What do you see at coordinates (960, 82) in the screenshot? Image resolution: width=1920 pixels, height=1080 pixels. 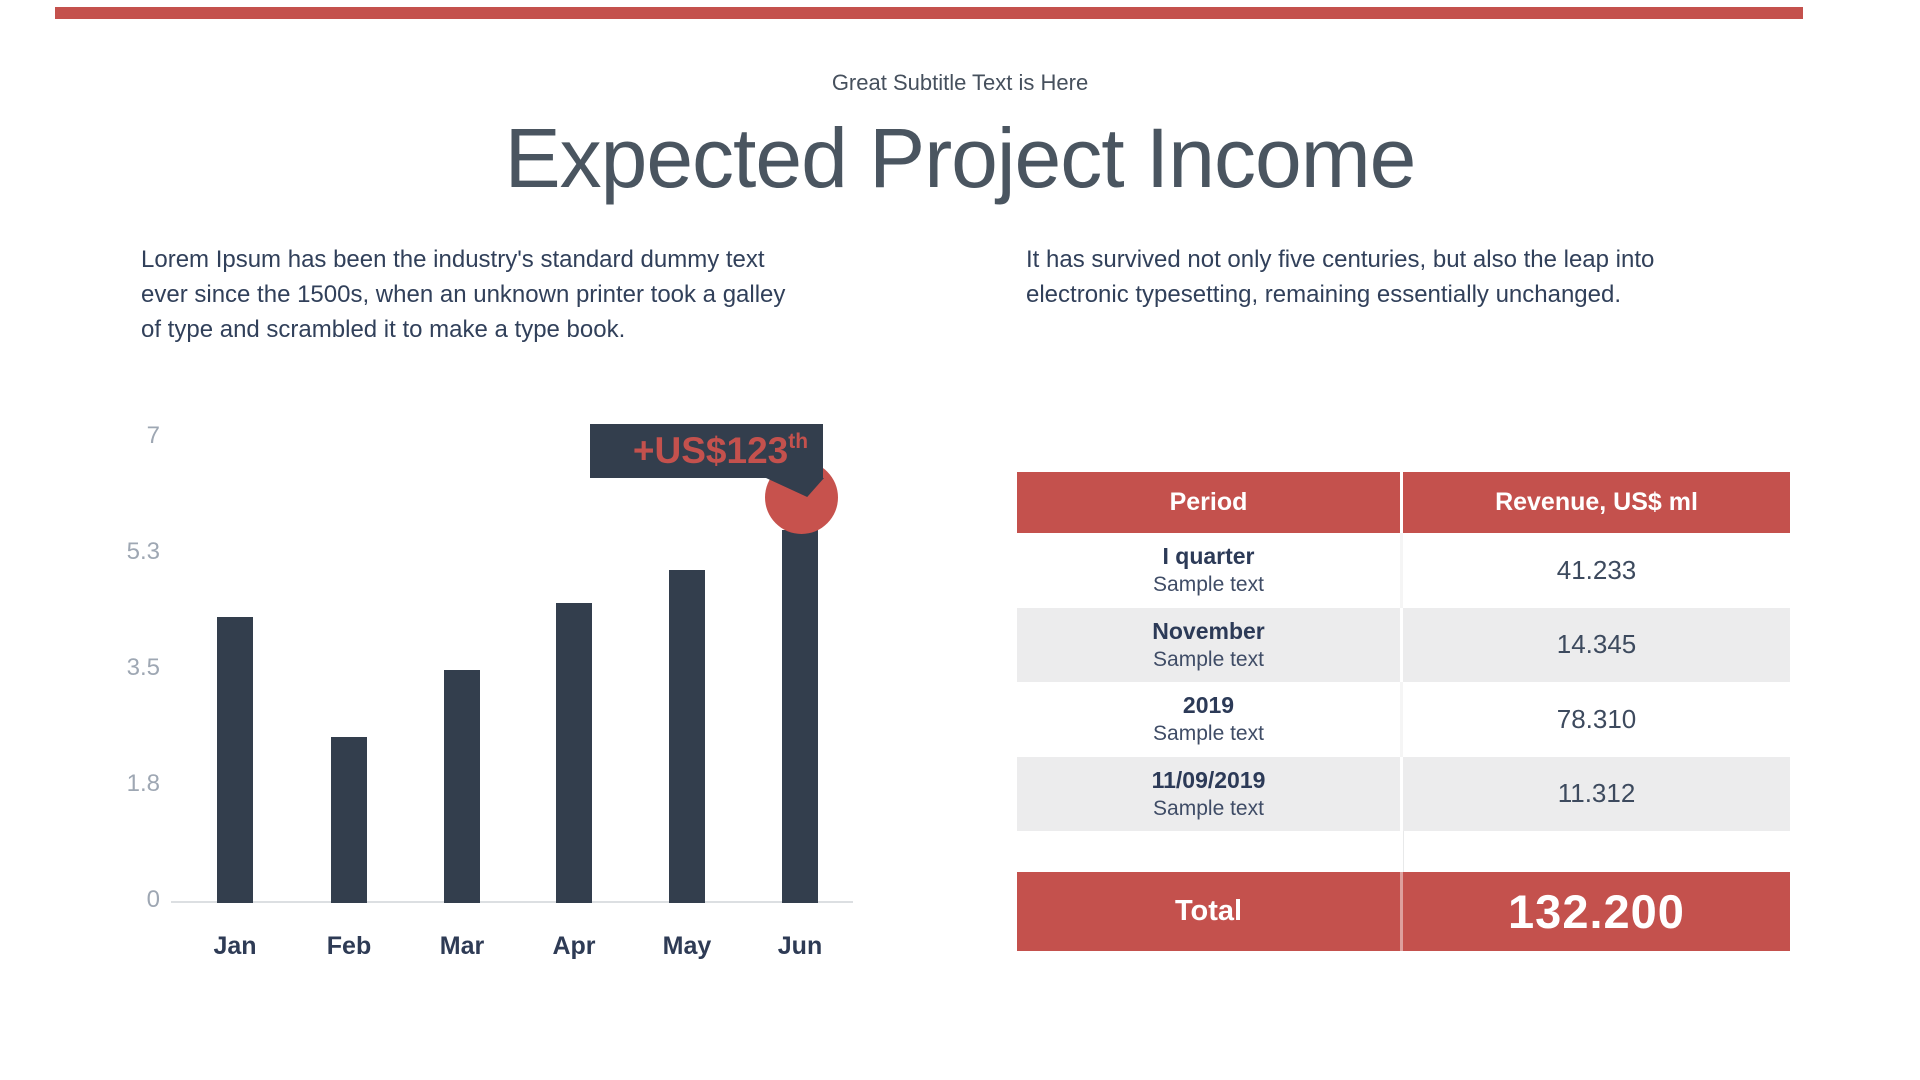 I see `slide-subtitle: Great Subtitle Text is Here` at bounding box center [960, 82].